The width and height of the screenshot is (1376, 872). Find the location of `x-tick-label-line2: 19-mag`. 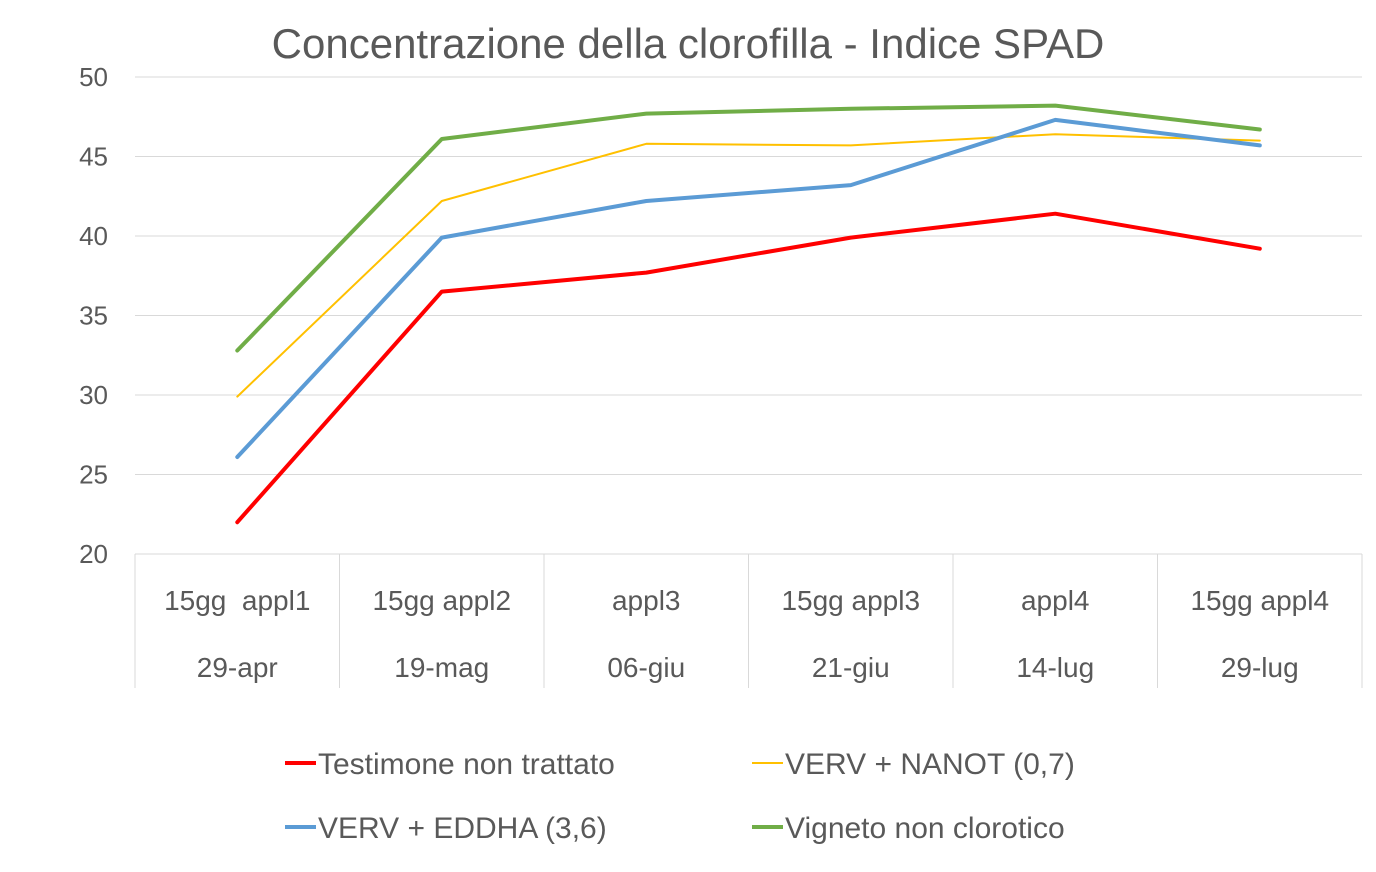

x-tick-label-line2: 19-mag is located at coordinates (441, 667).